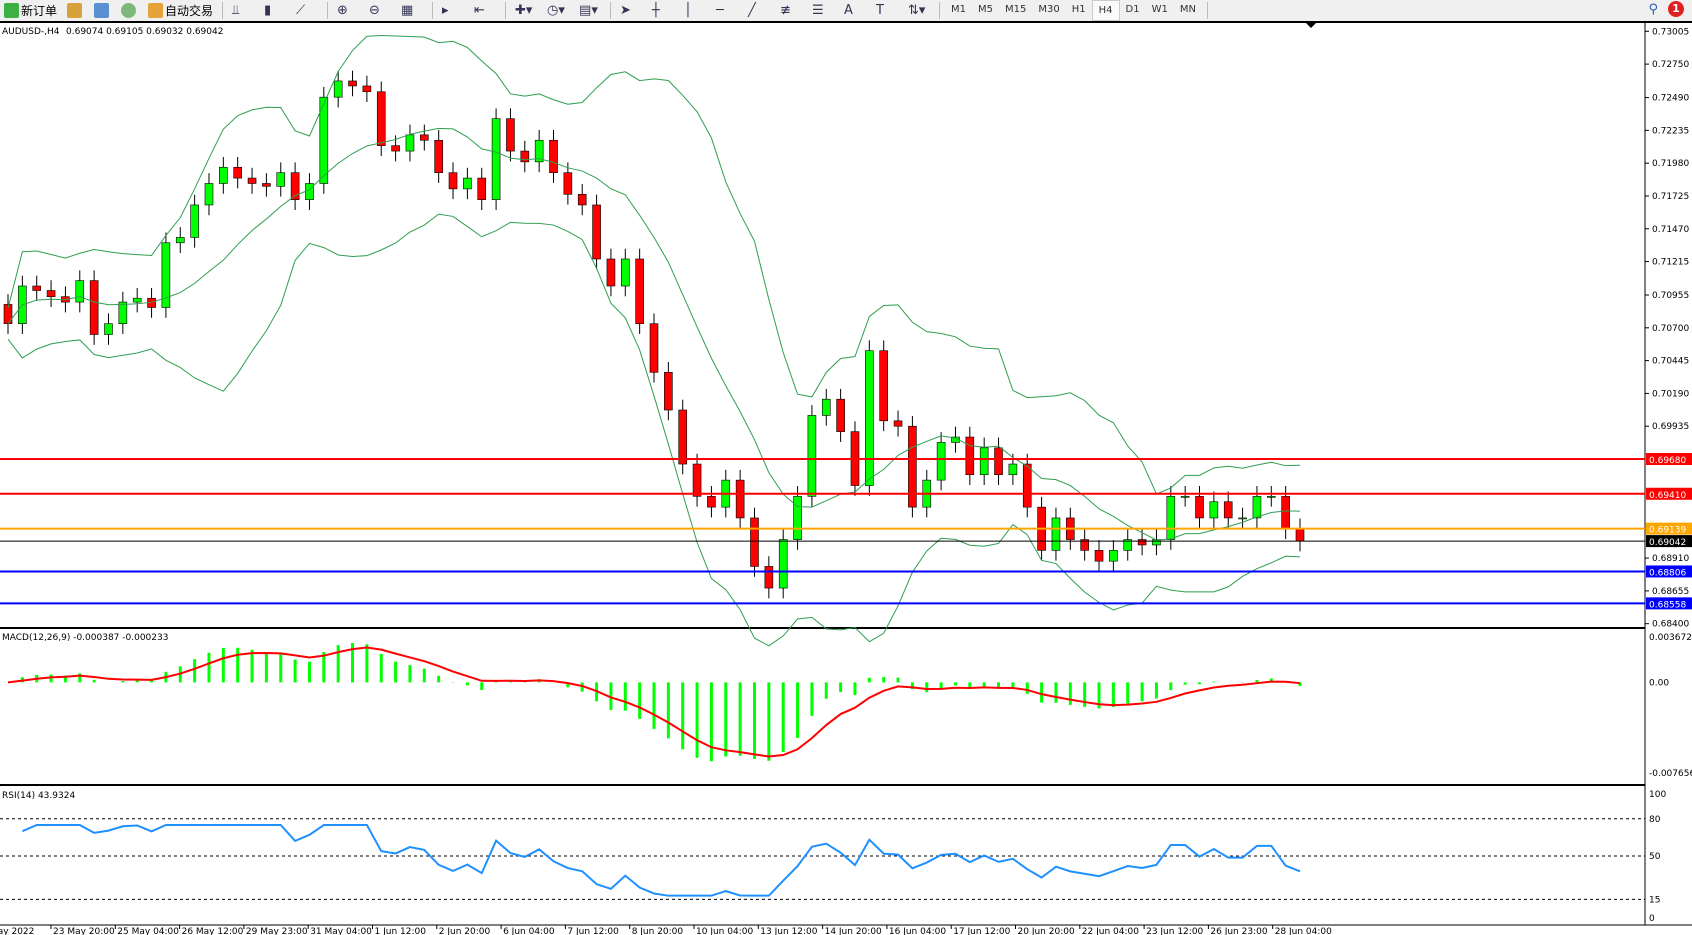  Describe the element at coordinates (445, 10) in the screenshot. I see `auto-scroll-button: ▸` at that location.